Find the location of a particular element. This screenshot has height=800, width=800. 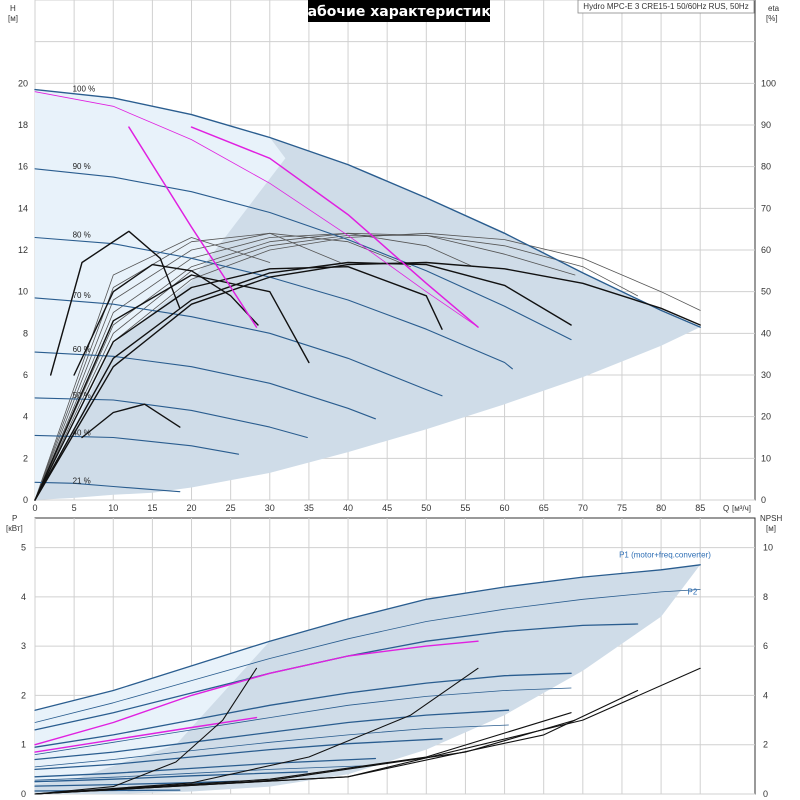

eta-tick-label: 100 is located at coordinates (768, 83).